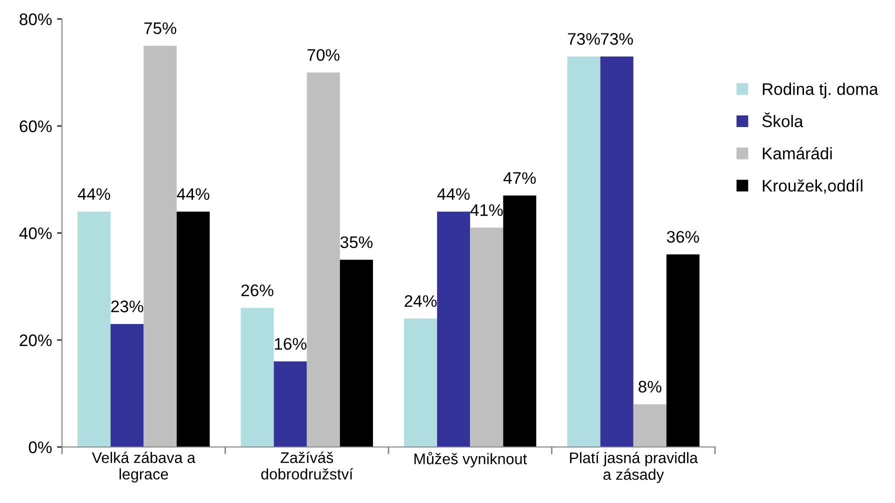 The width and height of the screenshot is (895, 503). Describe the element at coordinates (634, 467) in the screenshot. I see `x-tick-label: Platí jasná pravidla a zásady` at that location.